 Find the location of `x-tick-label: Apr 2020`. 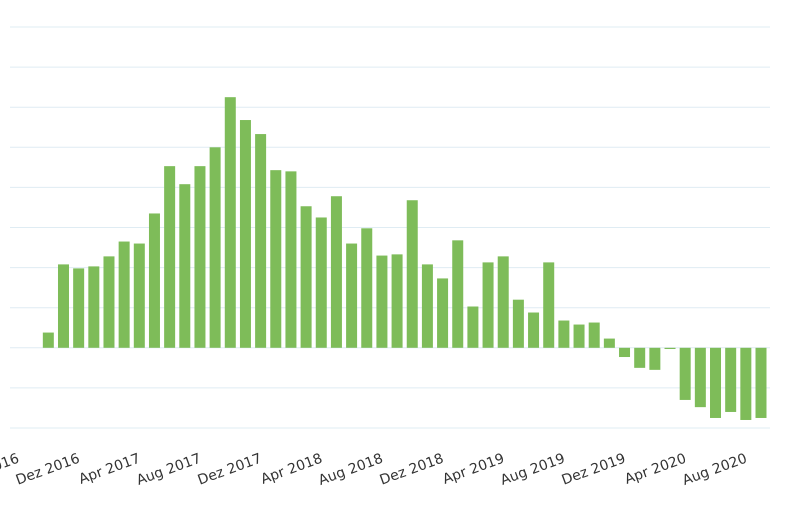

x-tick-label: Apr 2020 is located at coordinates (656, 469).